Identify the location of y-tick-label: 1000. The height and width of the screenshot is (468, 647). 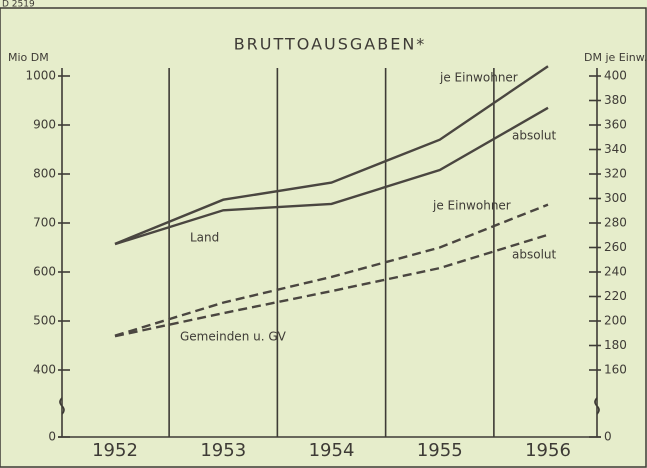
(40, 76).